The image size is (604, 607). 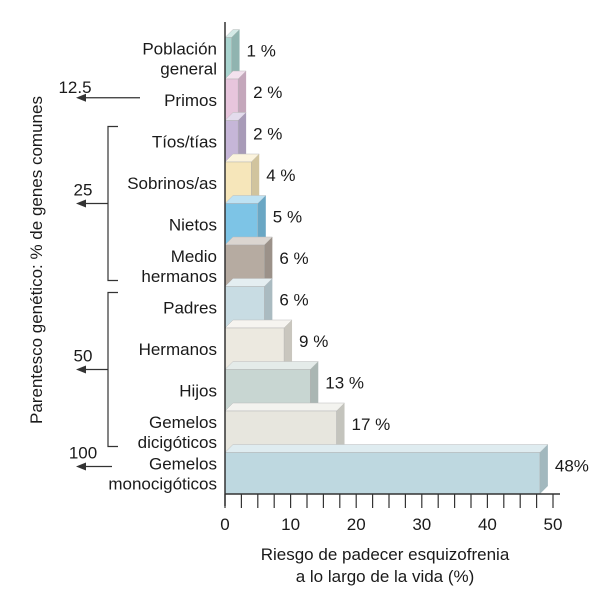 I want to click on data-label: 13 %, so click(x=344, y=382).